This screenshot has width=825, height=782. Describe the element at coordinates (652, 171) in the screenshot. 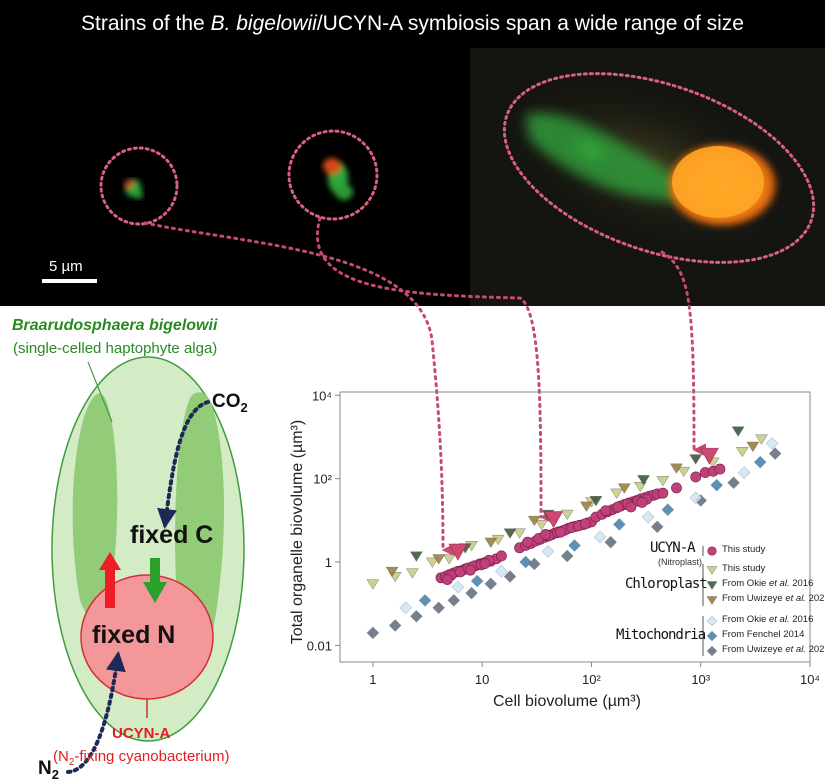

I see `large-cell` at that location.